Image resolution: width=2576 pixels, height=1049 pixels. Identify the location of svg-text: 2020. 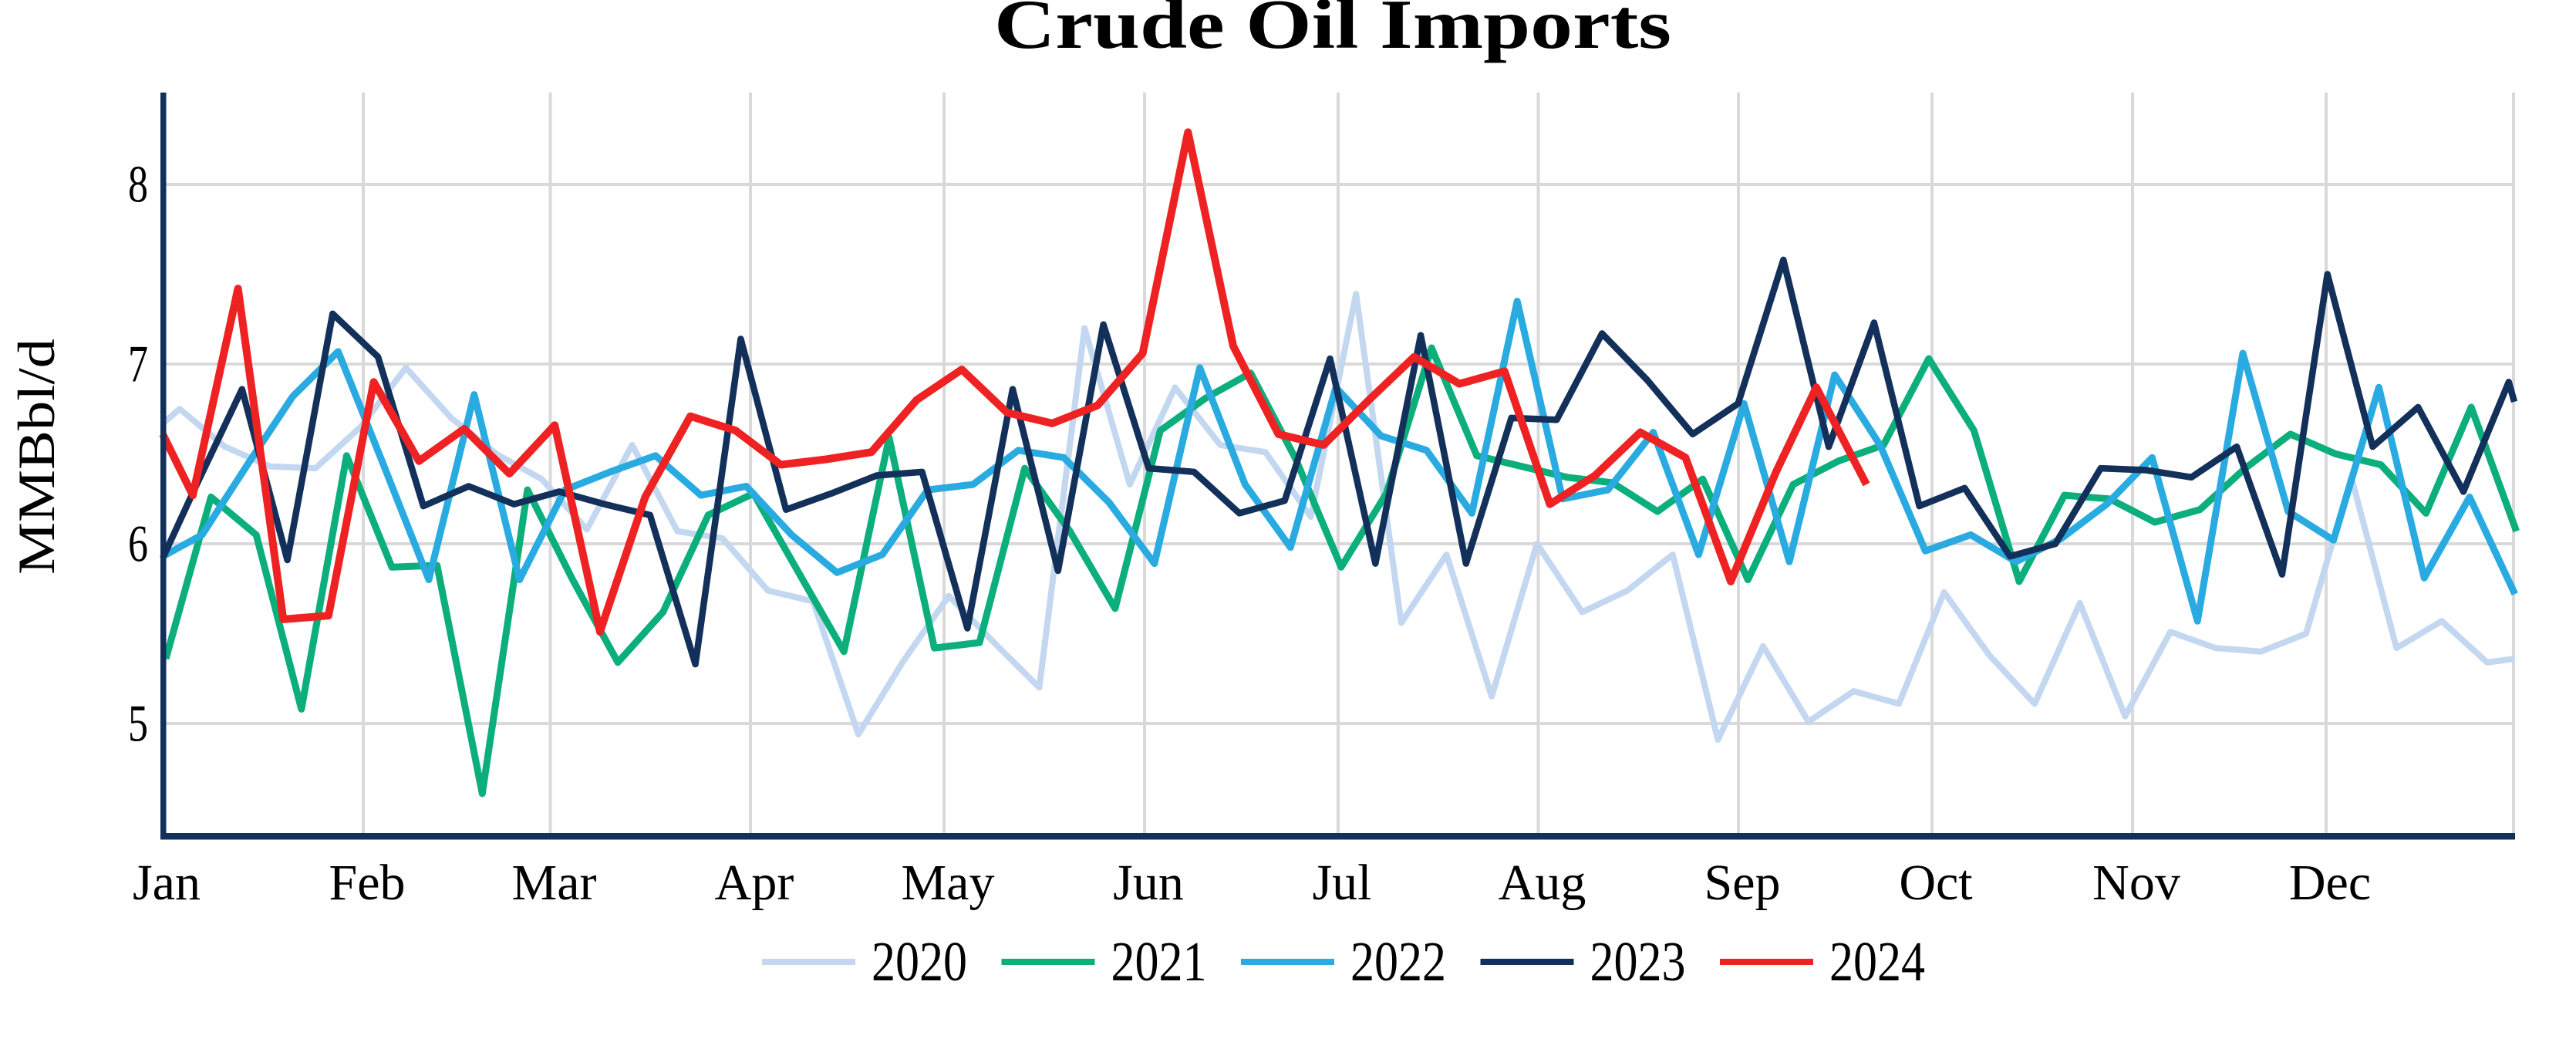
(919, 961).